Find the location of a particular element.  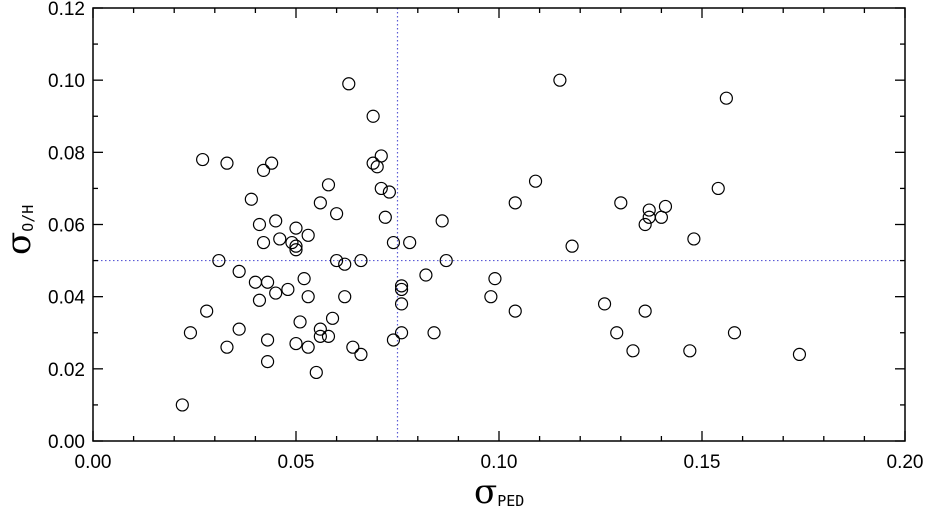

y-tick-label: 0.06 is located at coordinates (66, 226).